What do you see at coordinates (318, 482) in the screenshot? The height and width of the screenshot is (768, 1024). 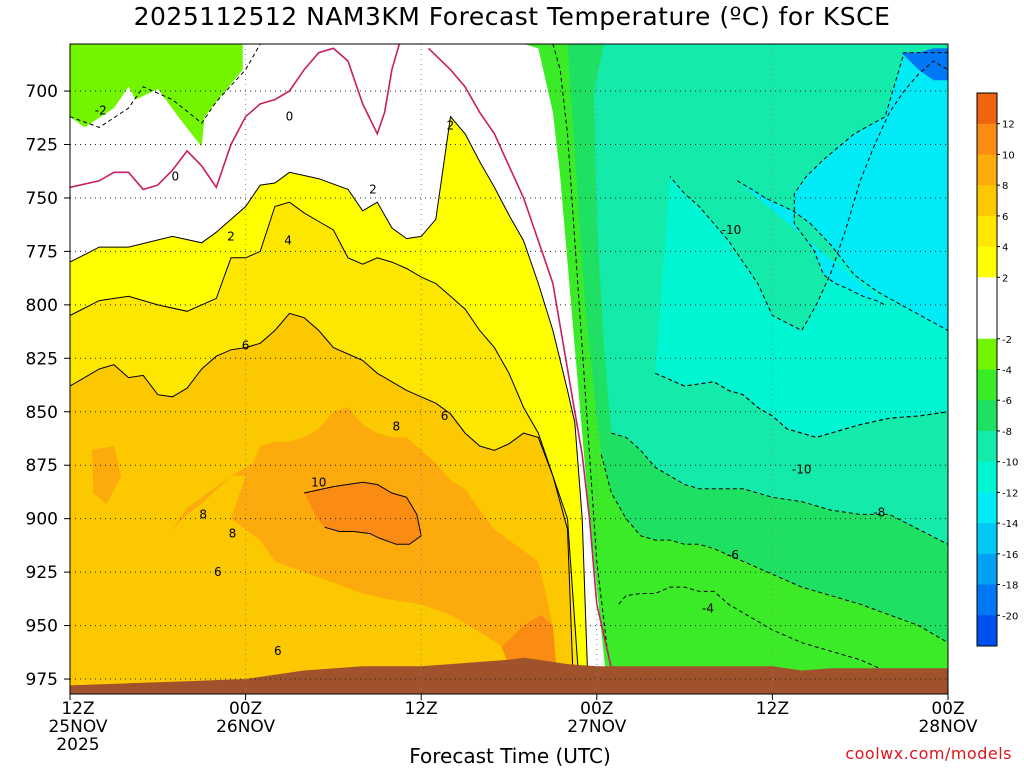 I see `contour-label-14: 10` at bounding box center [318, 482].